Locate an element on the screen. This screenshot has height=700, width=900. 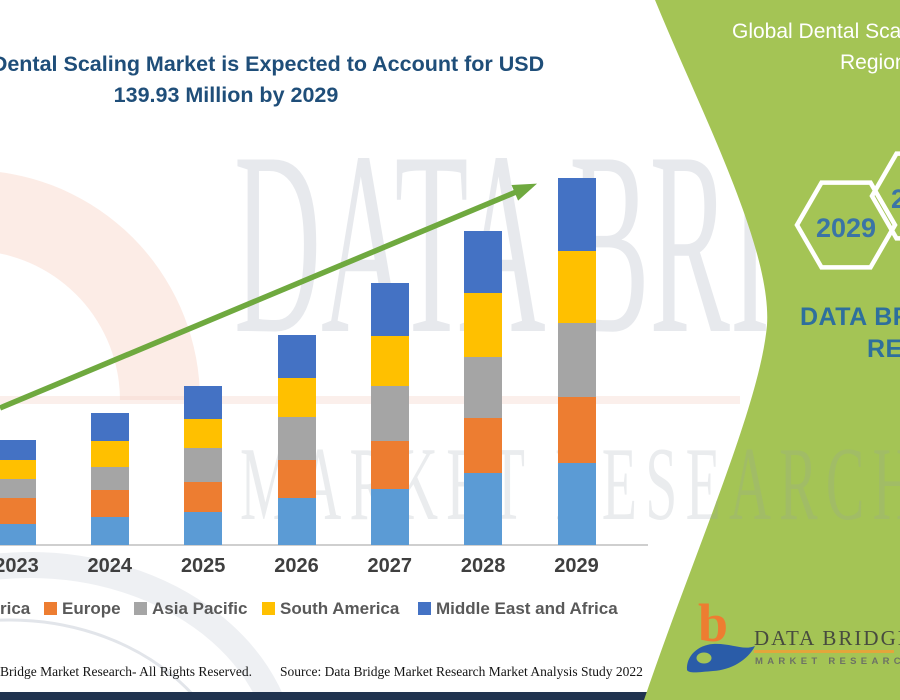
legend-label-rica: rica is located at coordinates (15, 608).